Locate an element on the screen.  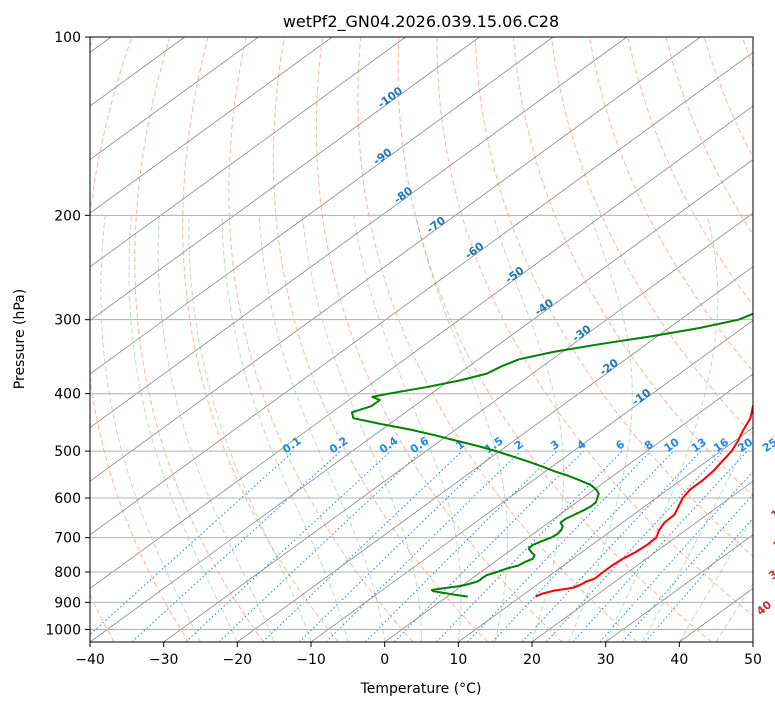
y-tick-label: 500 is located at coordinates (67, 452).